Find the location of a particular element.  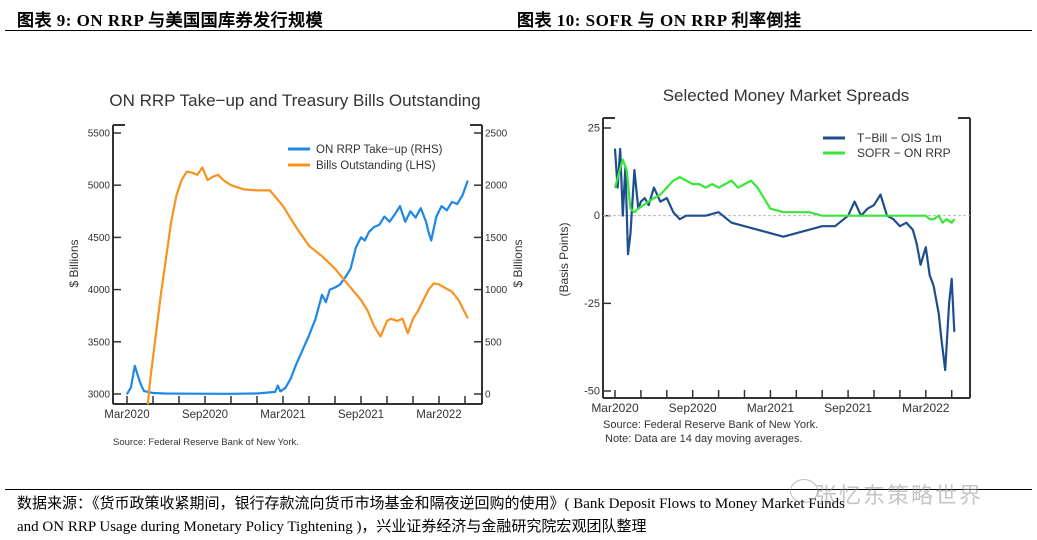

legend-label-sofr-onrrp: SOFR − ON RRP is located at coordinates (904, 153).